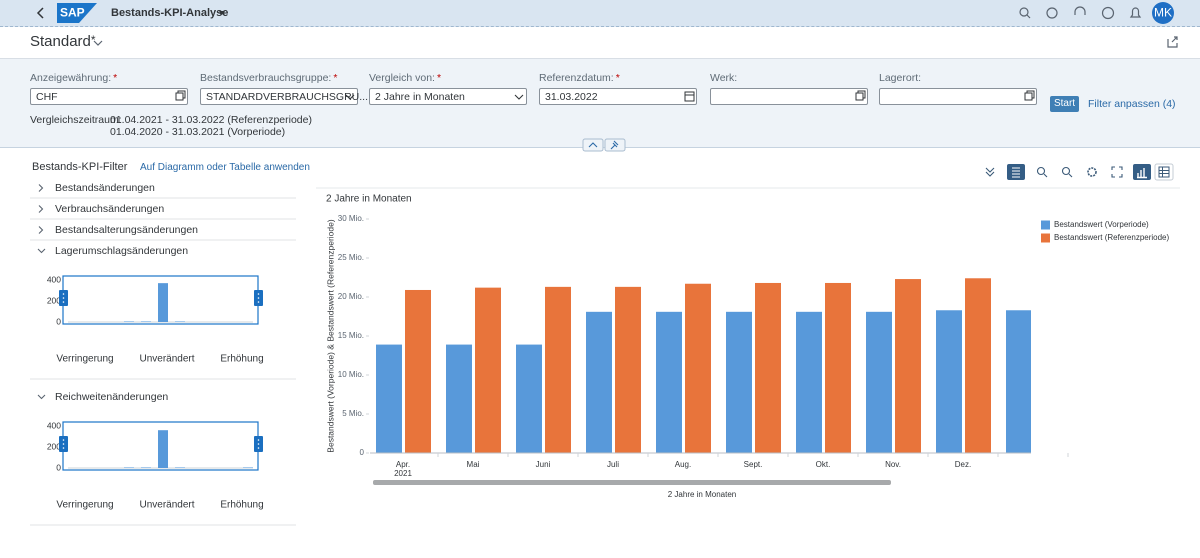  I want to click on kpi-filter-item: Bestandsänderungen, so click(105, 188).